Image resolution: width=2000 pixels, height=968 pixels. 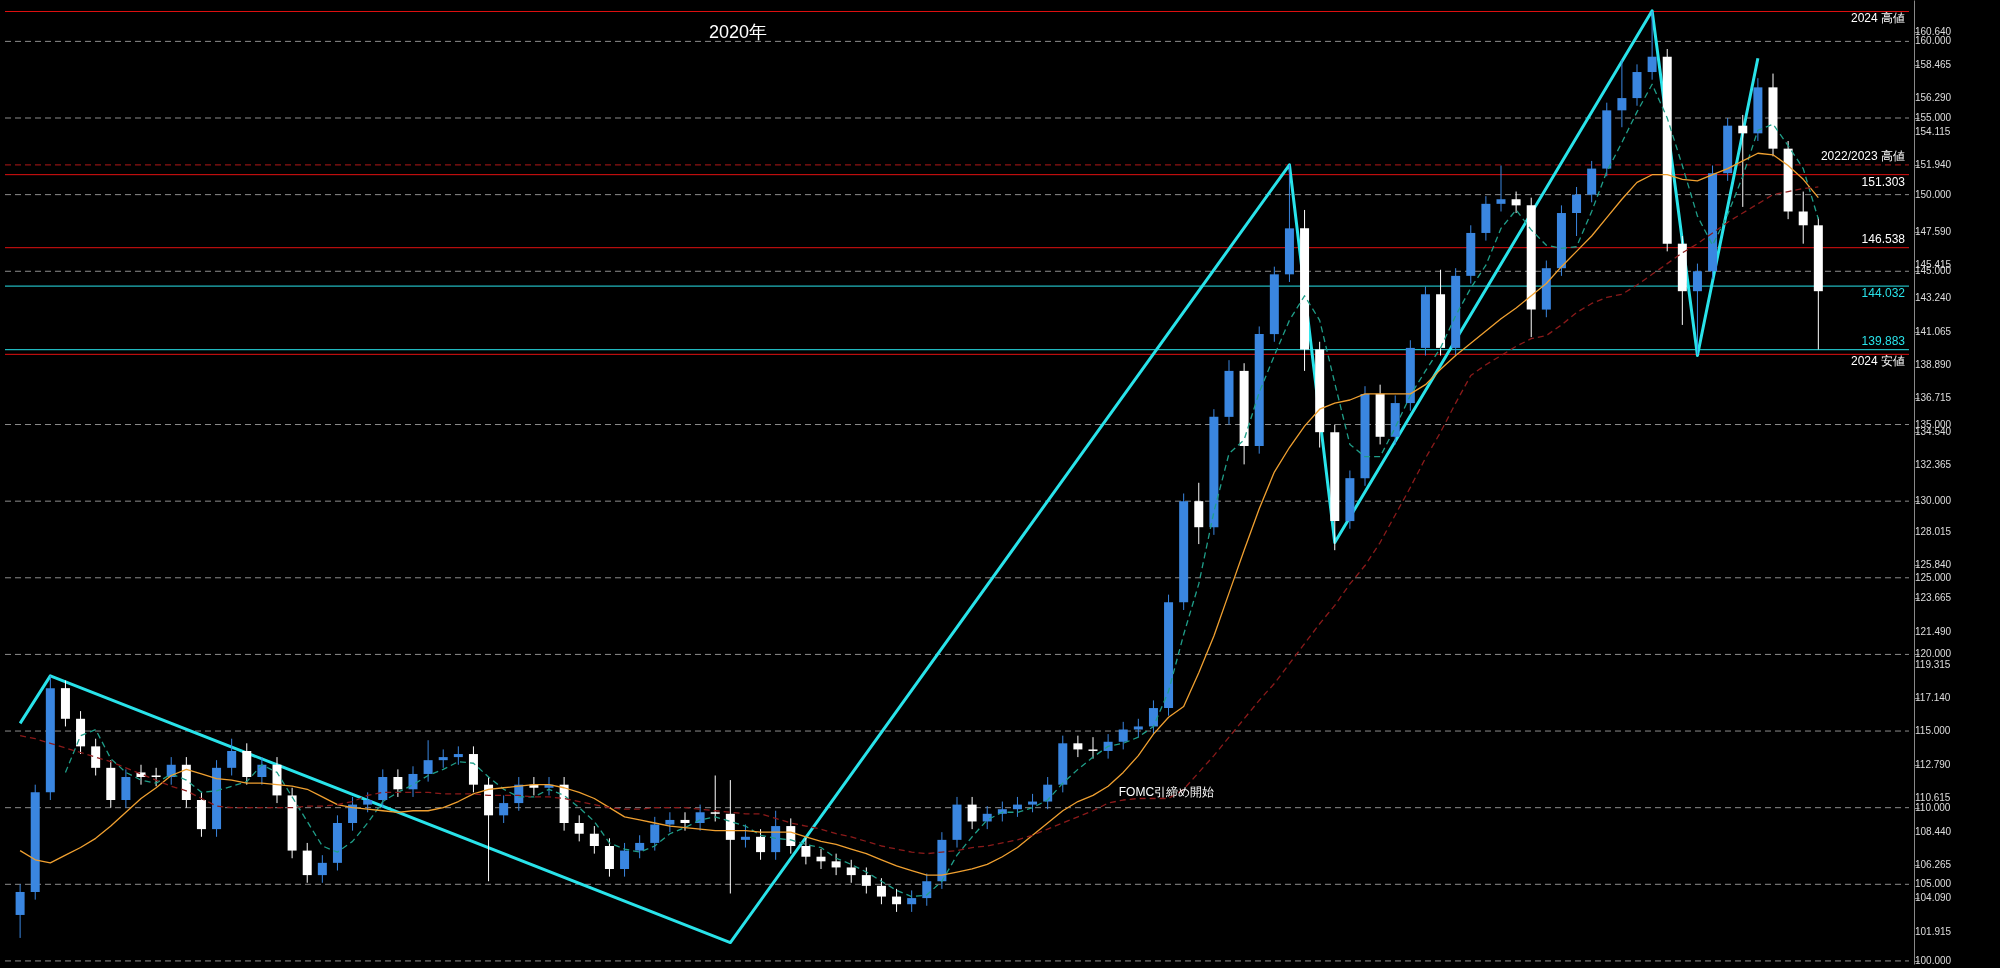 I want to click on ref-line-label: 2024 安値, so click(x=1877, y=361).